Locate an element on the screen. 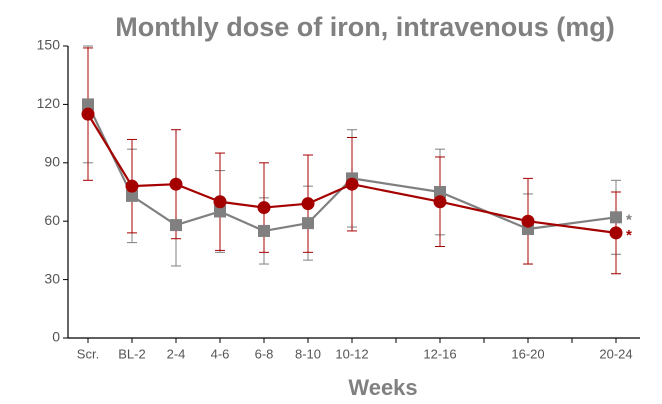 This screenshot has width=662, height=404. chart-title: Monthly dose of iron, intravenous (mg) is located at coordinates (365, 27).